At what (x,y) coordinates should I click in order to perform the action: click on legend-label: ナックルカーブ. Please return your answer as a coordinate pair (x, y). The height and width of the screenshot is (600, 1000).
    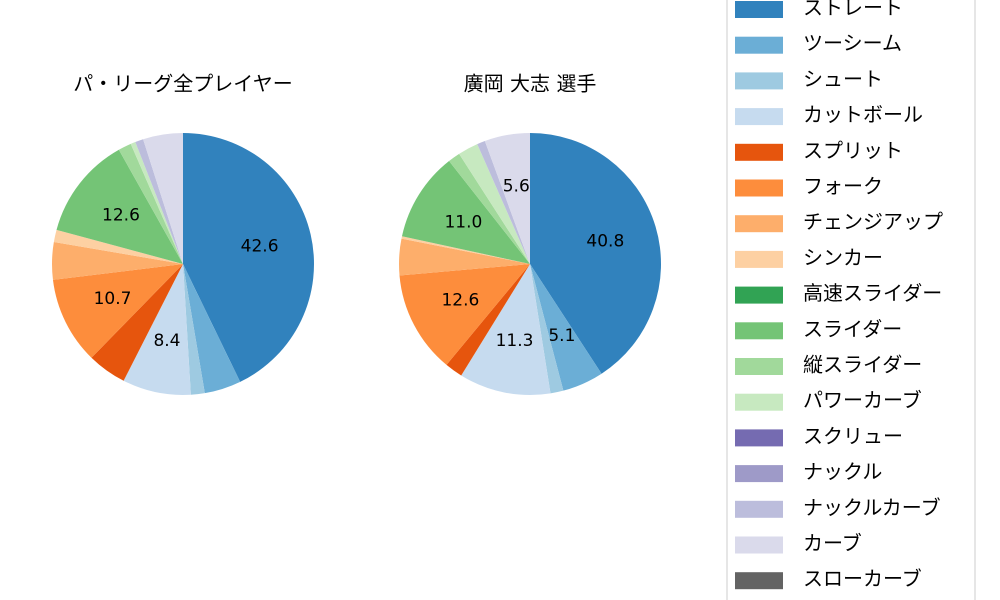
    Looking at the image, I should click on (872, 507).